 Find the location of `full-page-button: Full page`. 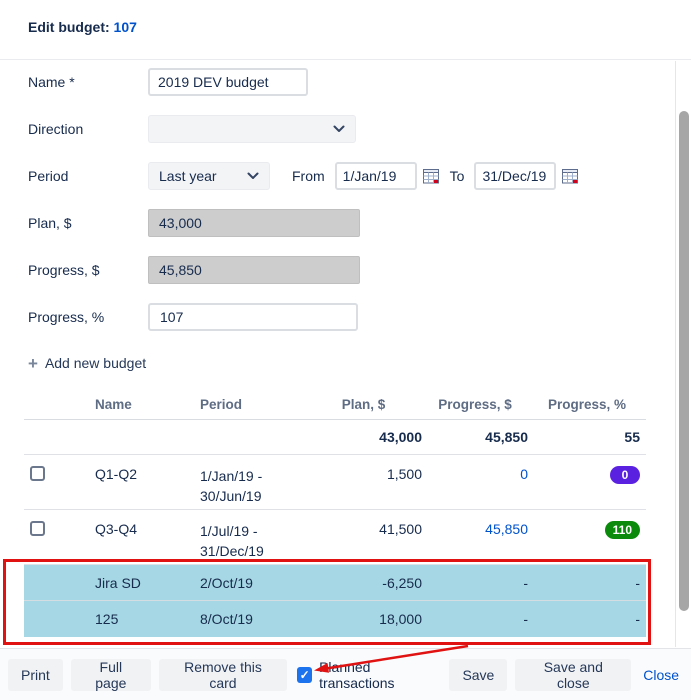

full-page-button: Full page is located at coordinates (110, 674).